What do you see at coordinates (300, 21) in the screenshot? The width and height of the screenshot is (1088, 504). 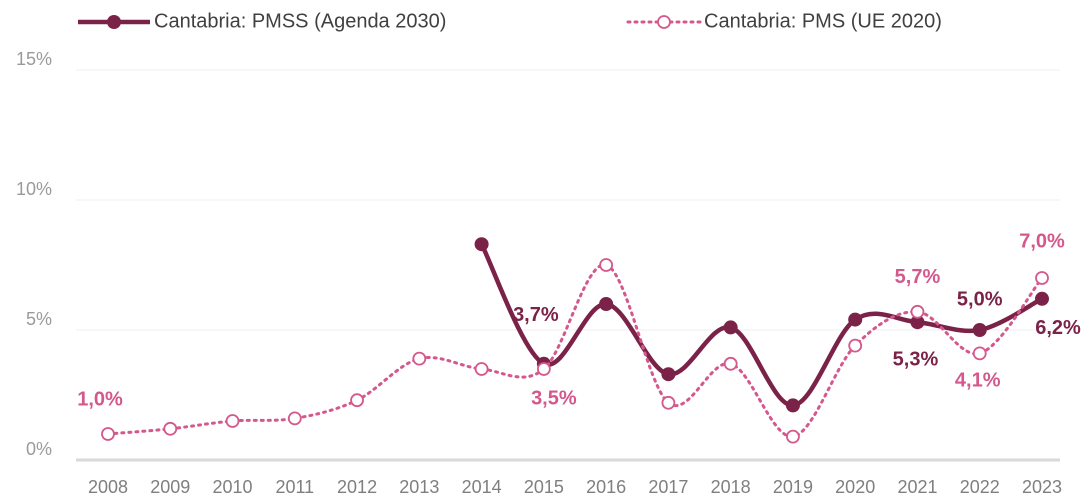 I see `legend-label: Cantabria: PMSS (Agenda 2030)` at bounding box center [300, 21].